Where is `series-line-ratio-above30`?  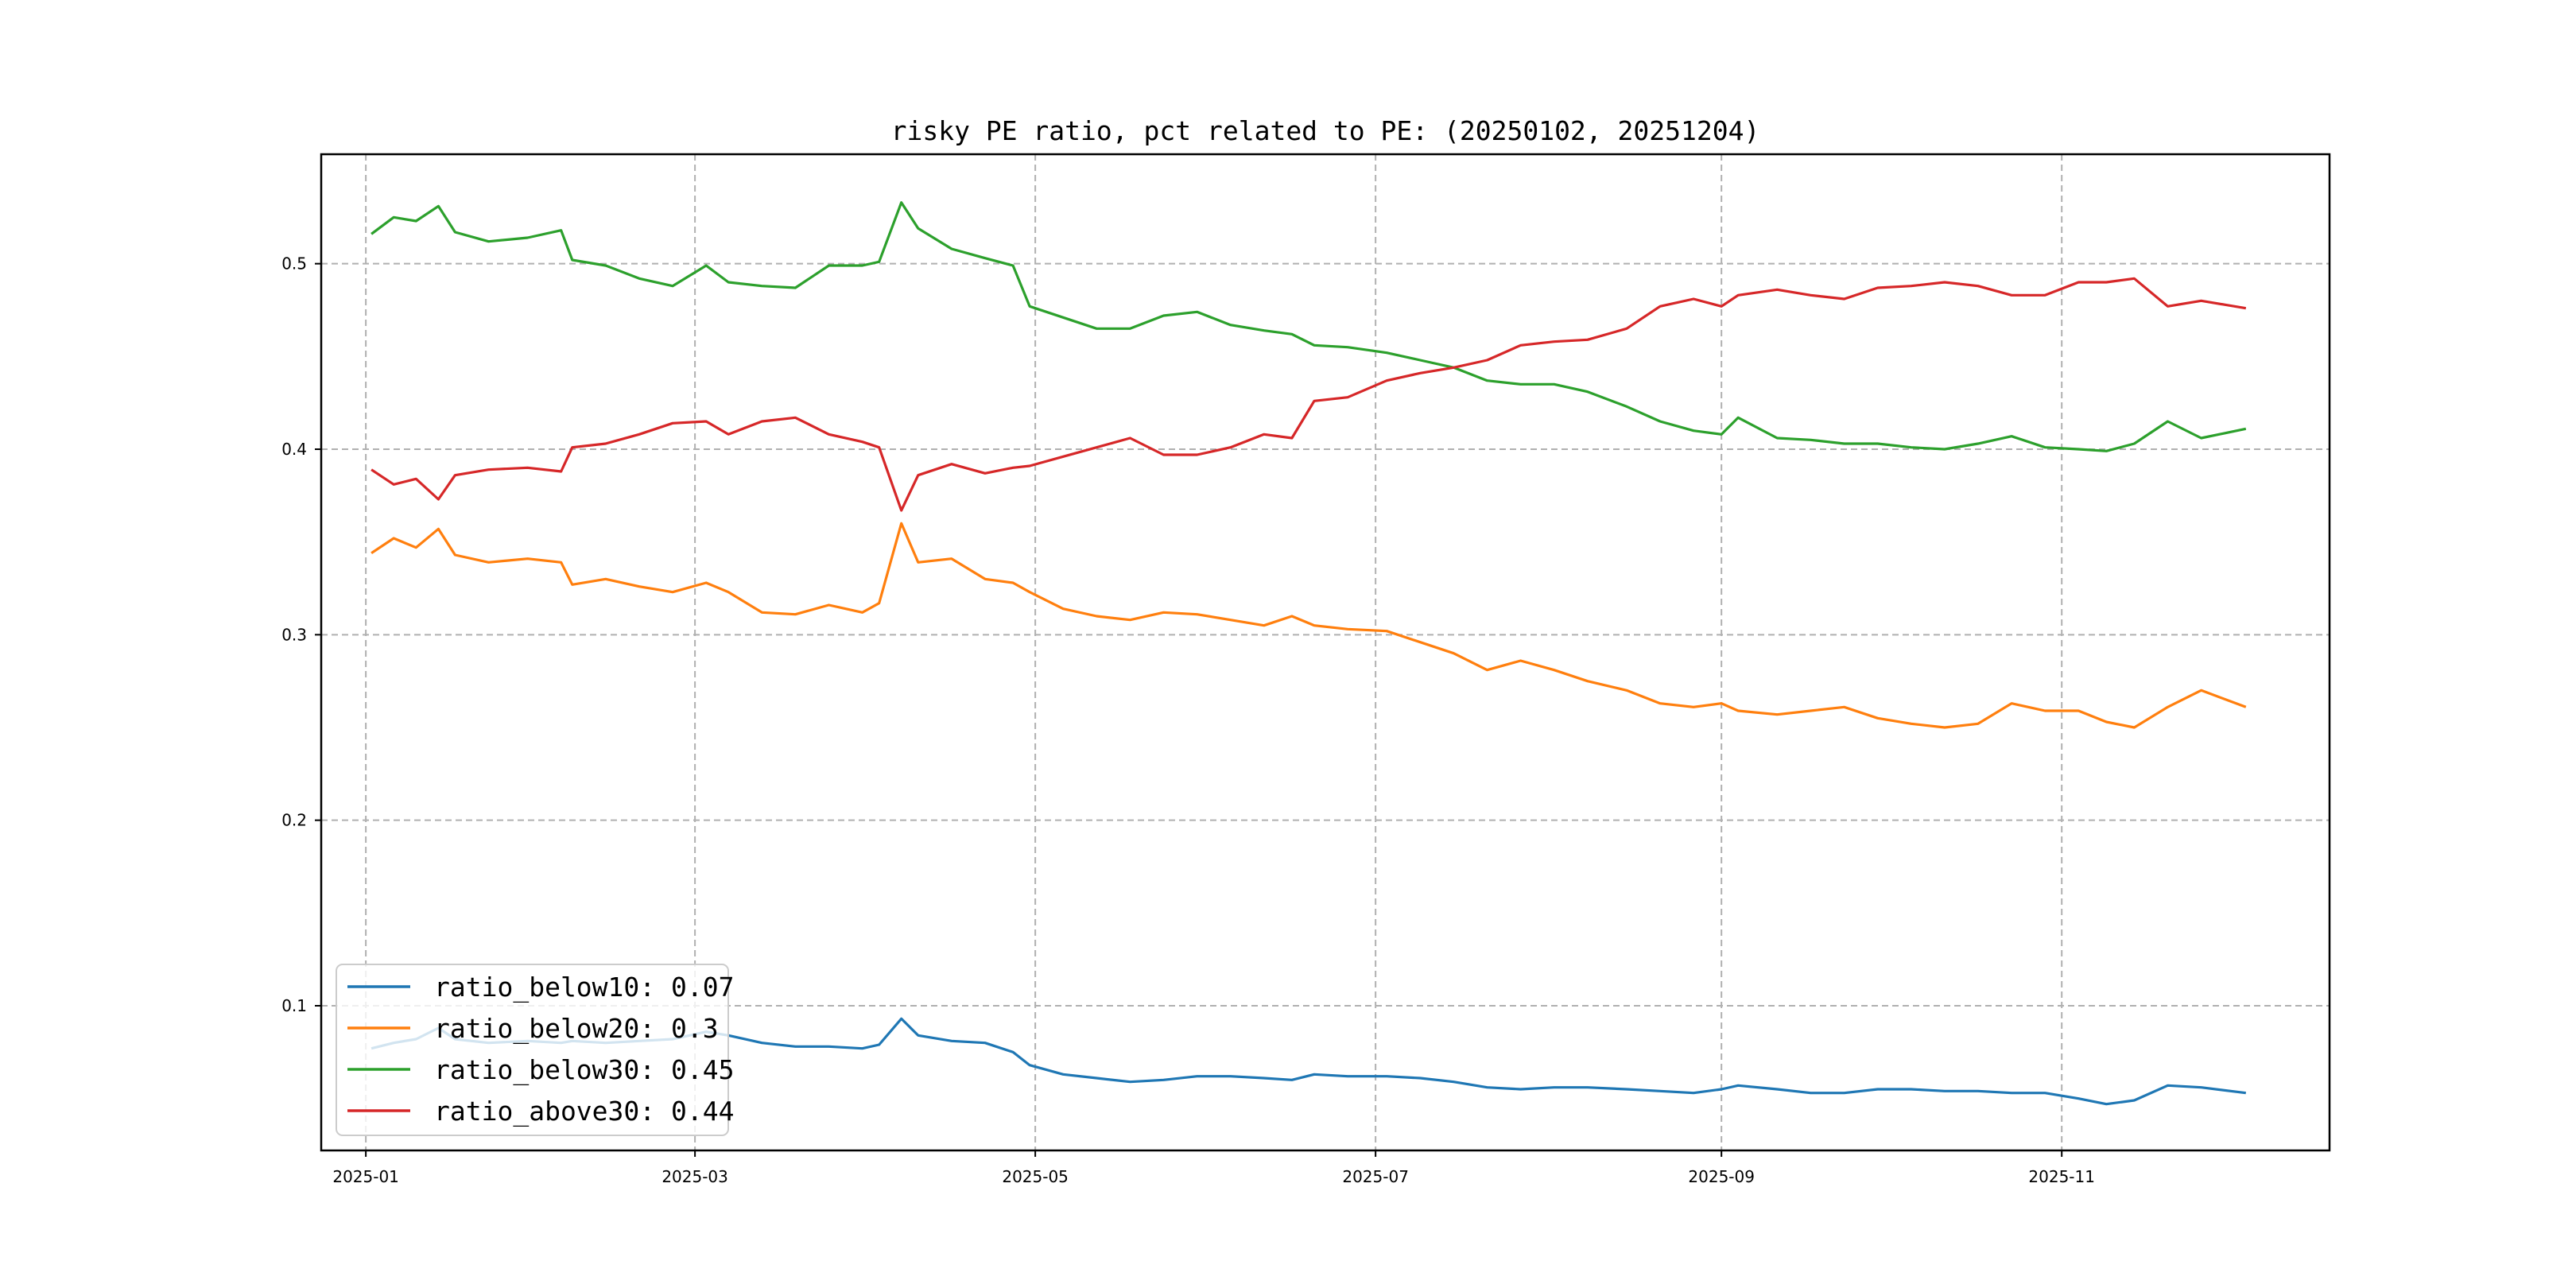 series-line-ratio-above30 is located at coordinates (1308, 394).